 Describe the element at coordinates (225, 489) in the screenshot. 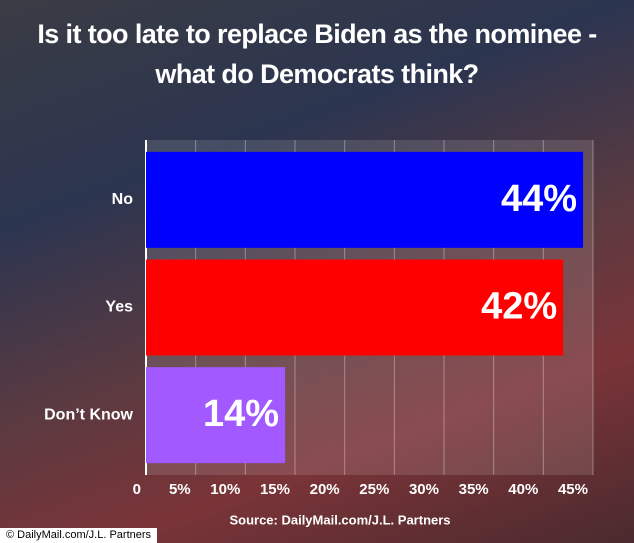

I see `x-tick-label: 10%` at that location.